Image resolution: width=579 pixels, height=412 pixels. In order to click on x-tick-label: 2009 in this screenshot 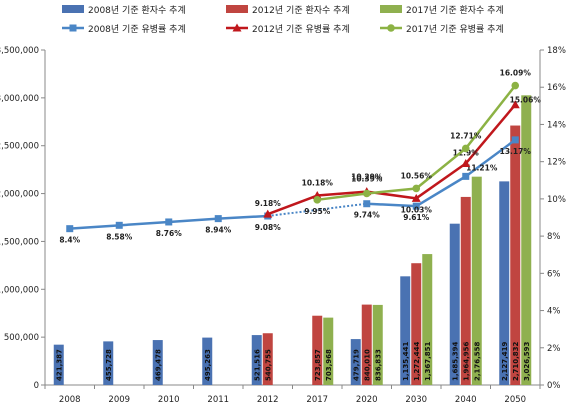, I will do `click(119, 400)`.